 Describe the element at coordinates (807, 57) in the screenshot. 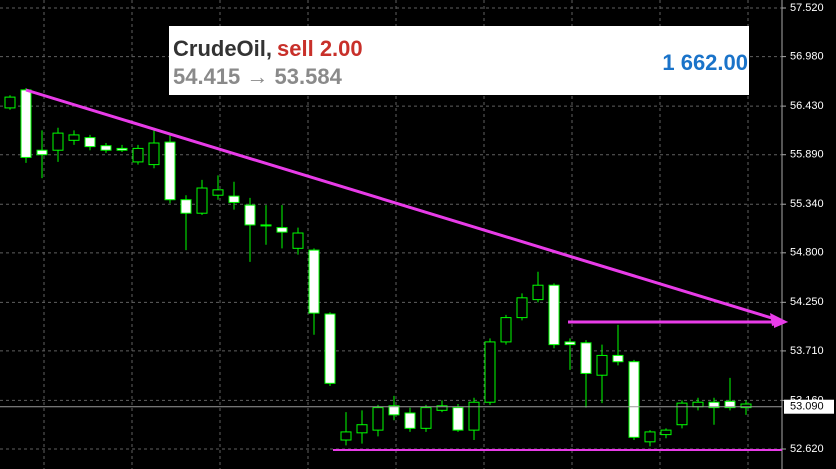

I see `y-tick-label: 56.980` at that location.